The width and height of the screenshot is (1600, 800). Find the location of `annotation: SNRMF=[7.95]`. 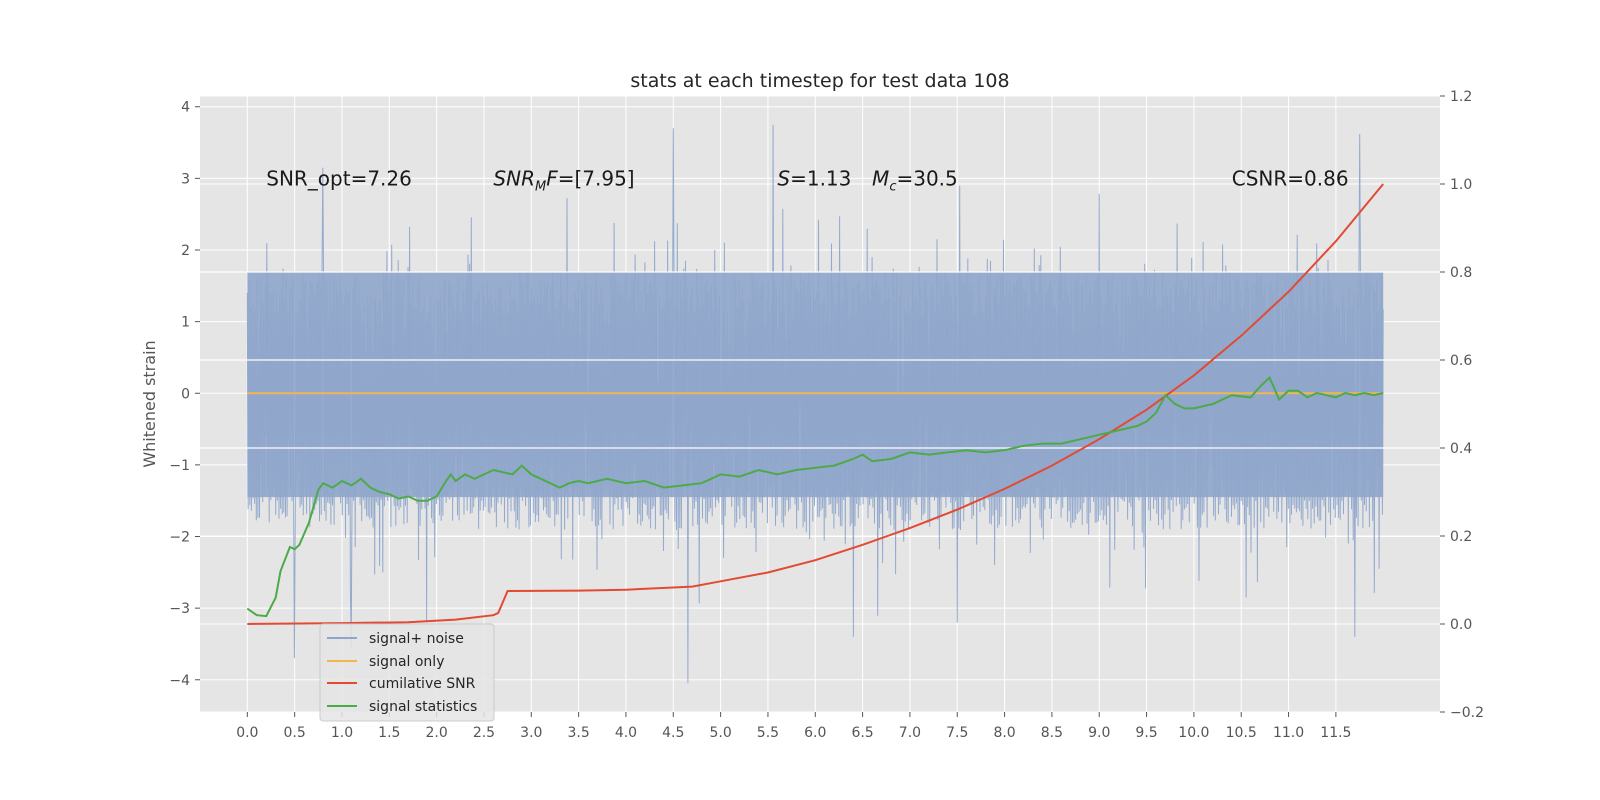

annotation: SNRMF=[7.95] is located at coordinates (563, 181).